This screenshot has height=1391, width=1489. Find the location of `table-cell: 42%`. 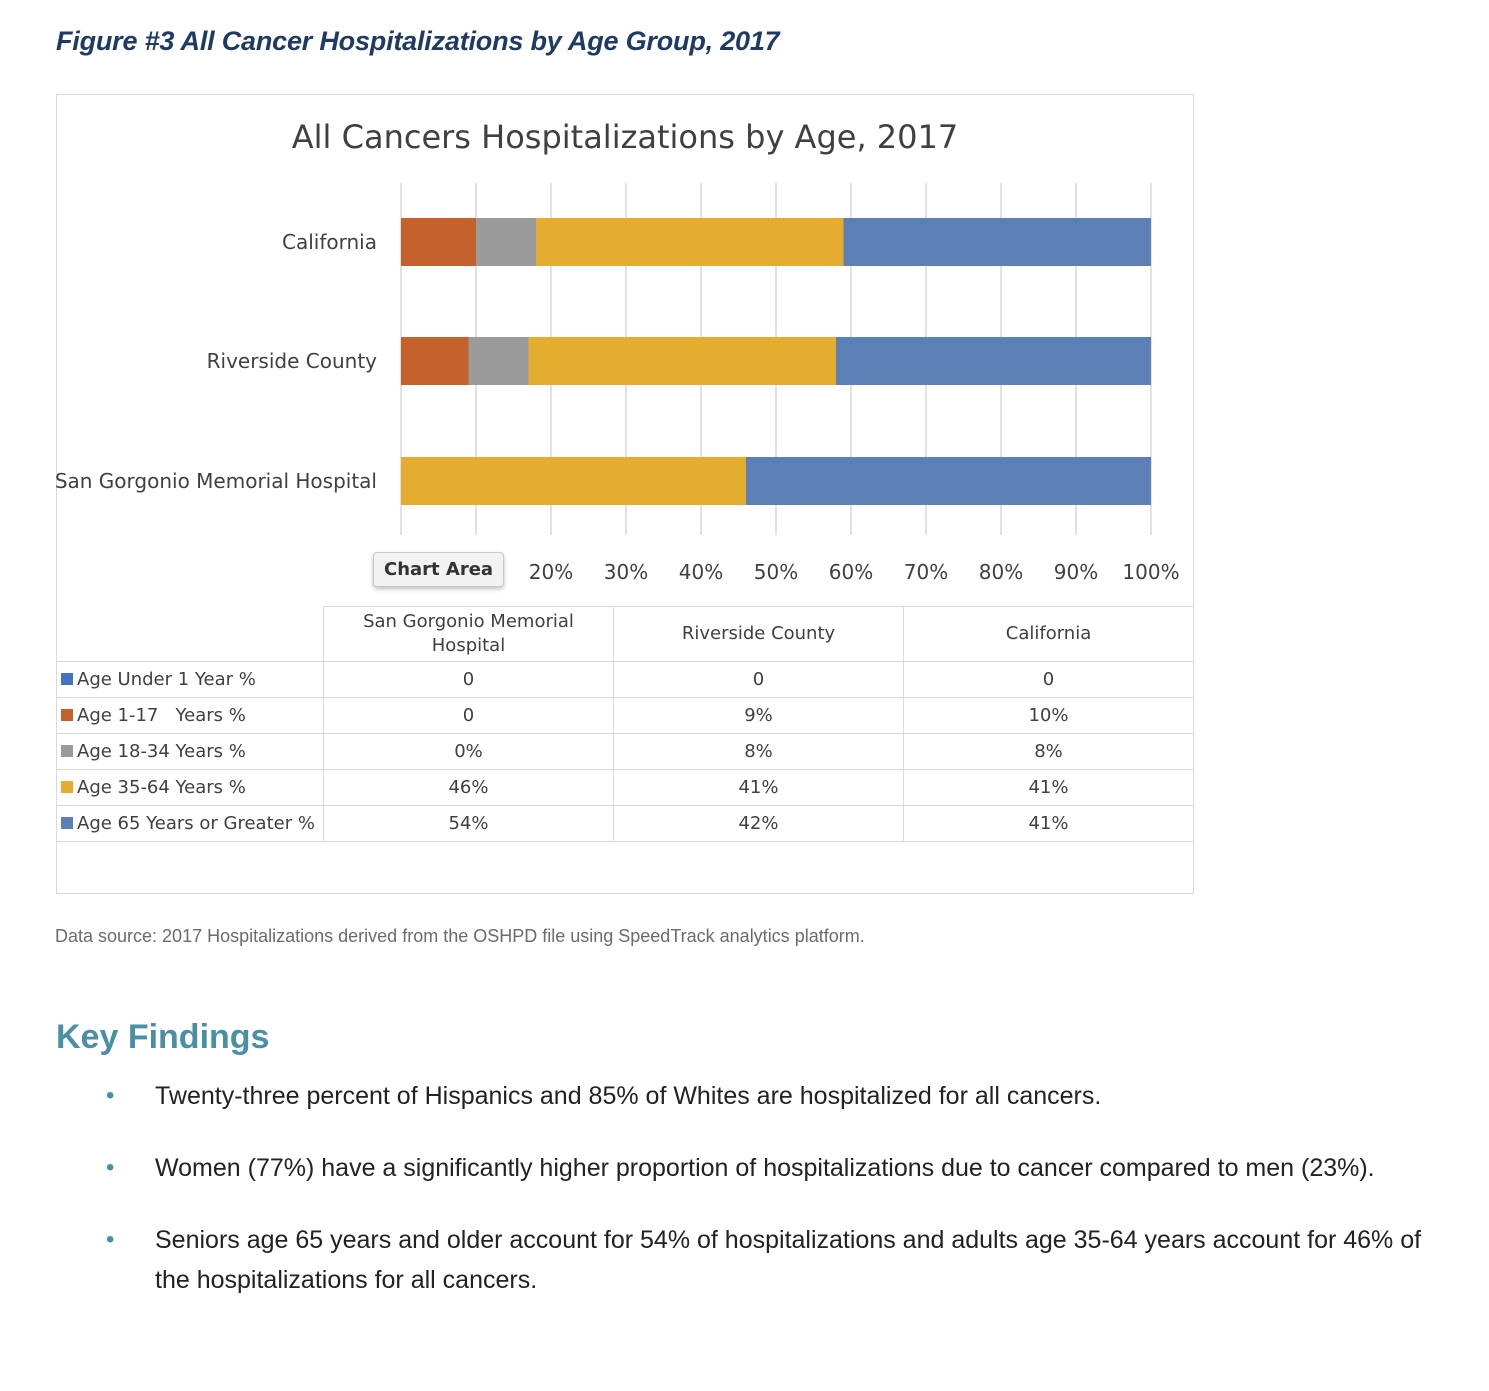

table-cell: 42% is located at coordinates (758, 823).